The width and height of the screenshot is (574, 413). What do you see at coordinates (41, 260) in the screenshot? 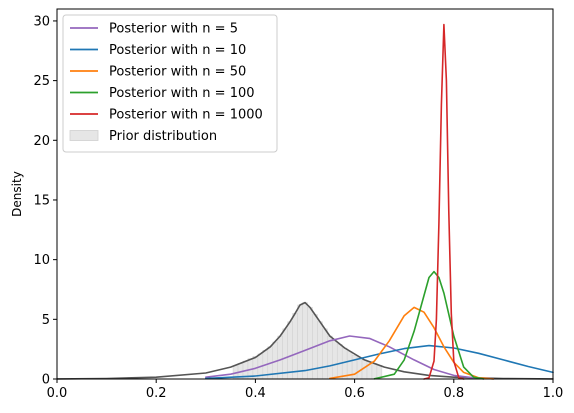
I see `y-tick-label: 10` at bounding box center [41, 260].